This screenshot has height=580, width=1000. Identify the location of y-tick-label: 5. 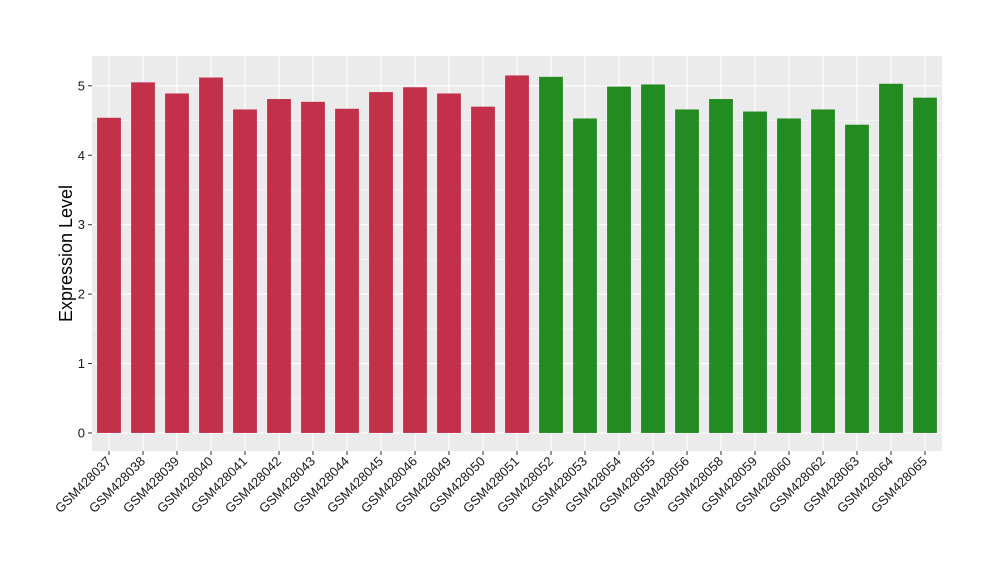
(81, 85).